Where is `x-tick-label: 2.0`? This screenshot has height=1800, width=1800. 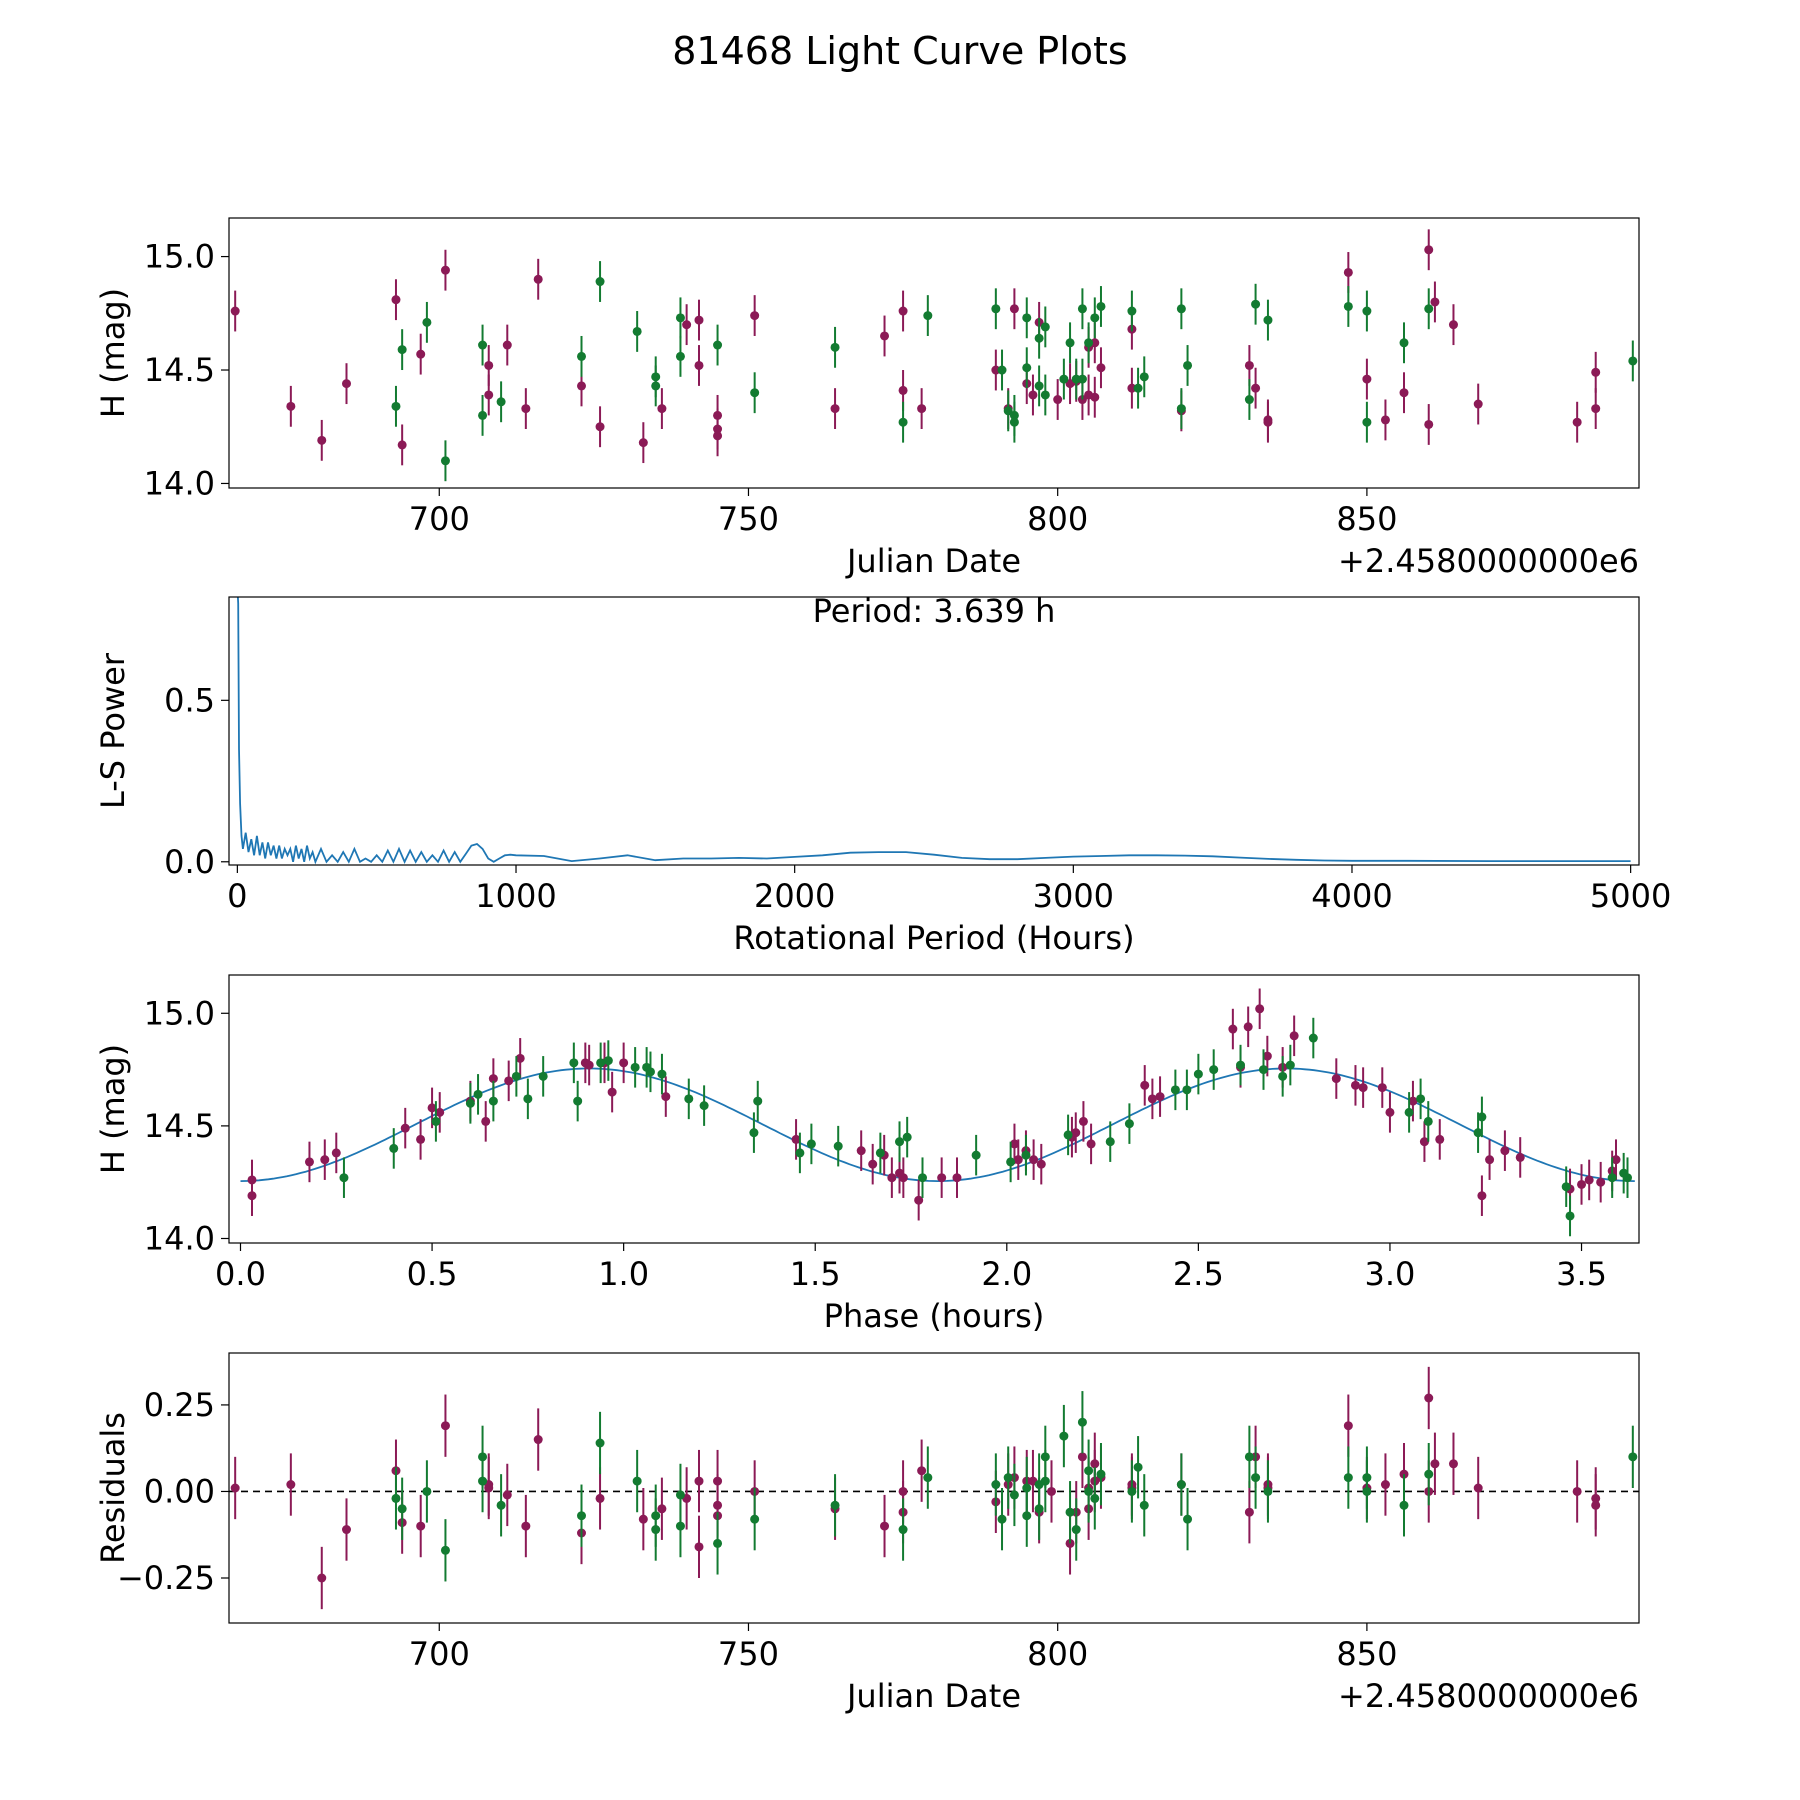
x-tick-label: 2.0 is located at coordinates (1006, 1274).